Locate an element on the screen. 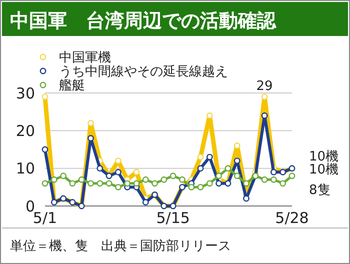 The image size is (350, 264). legend-label: 中国軍機 is located at coordinates (85, 58).